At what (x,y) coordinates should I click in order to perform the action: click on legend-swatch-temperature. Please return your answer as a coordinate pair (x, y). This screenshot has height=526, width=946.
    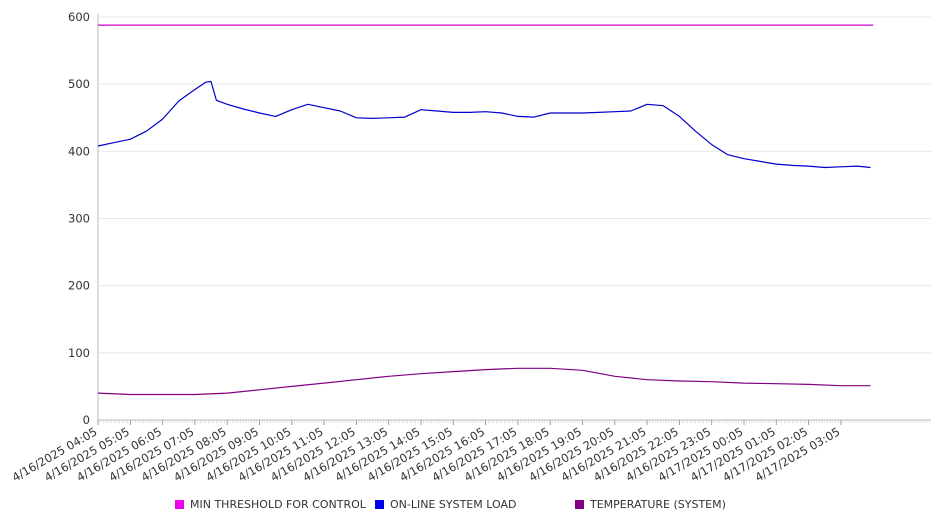
    Looking at the image, I should click on (579, 504).